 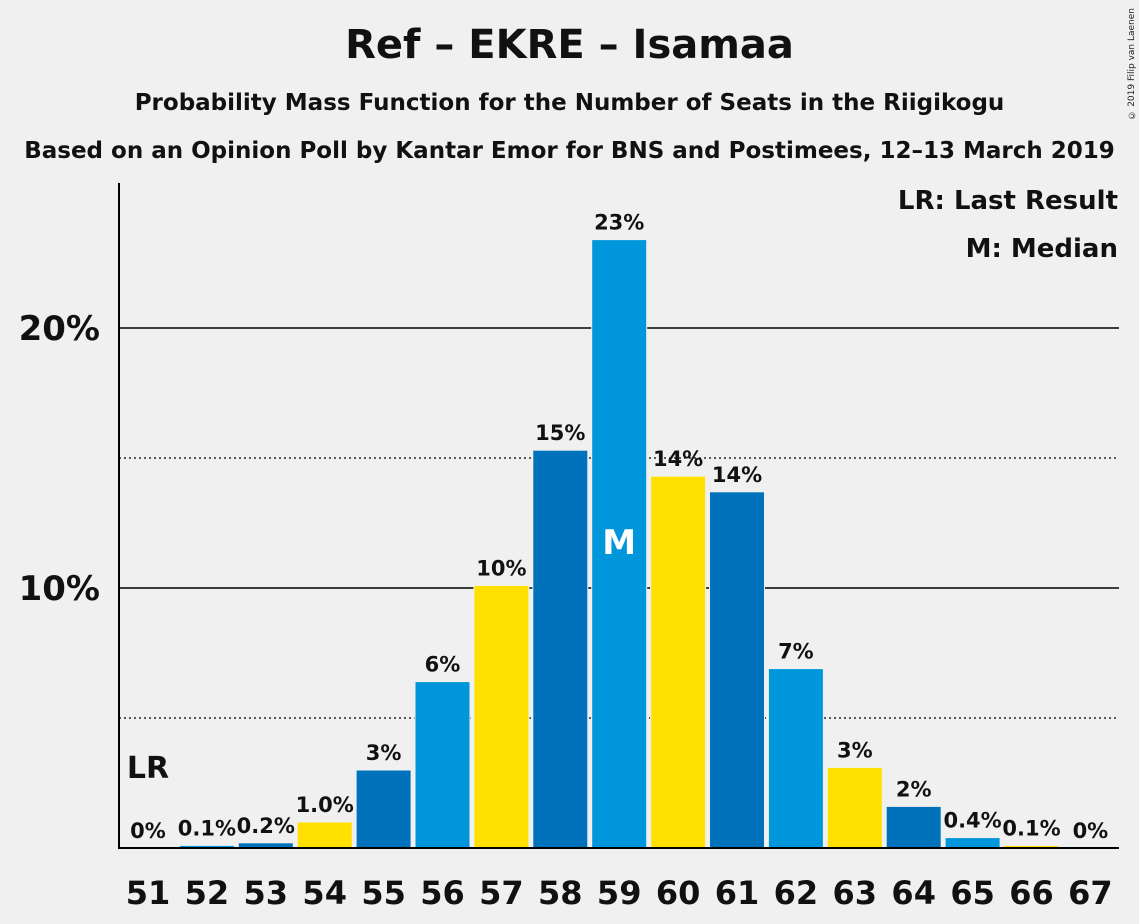 What do you see at coordinates (1090, 893) in the screenshot?
I see `x-tick-label: 67` at bounding box center [1090, 893].